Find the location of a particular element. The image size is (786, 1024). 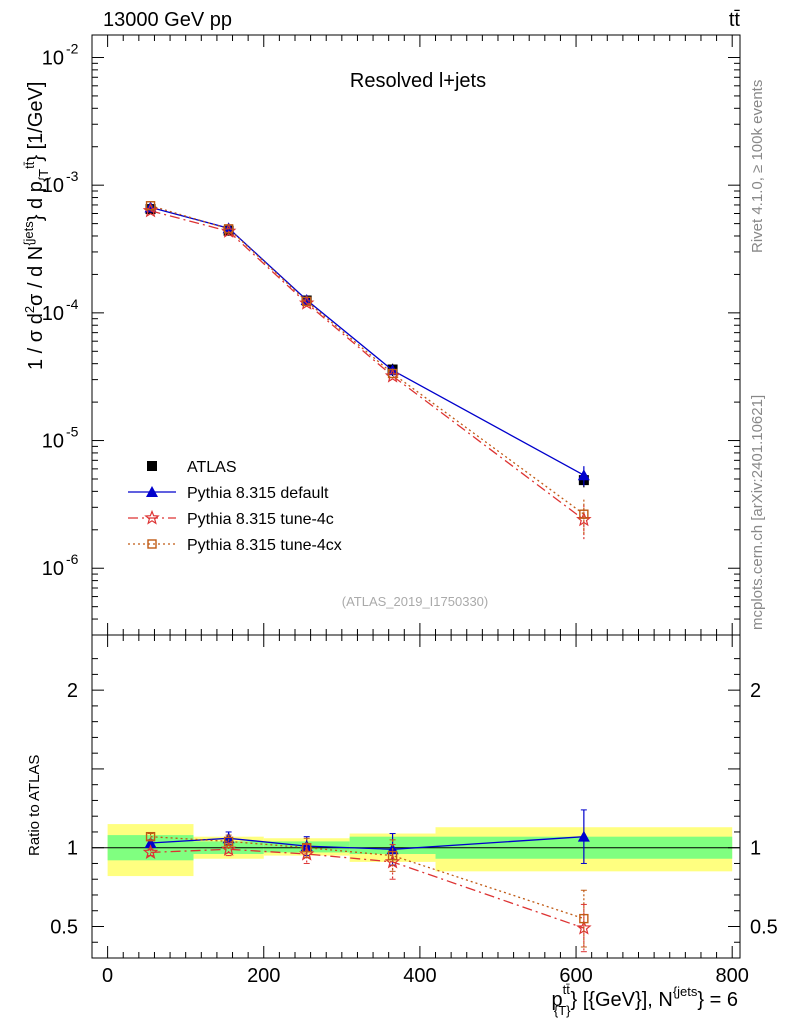

legend-label: Pythia 8.315 tune-4cx is located at coordinates (264, 545).